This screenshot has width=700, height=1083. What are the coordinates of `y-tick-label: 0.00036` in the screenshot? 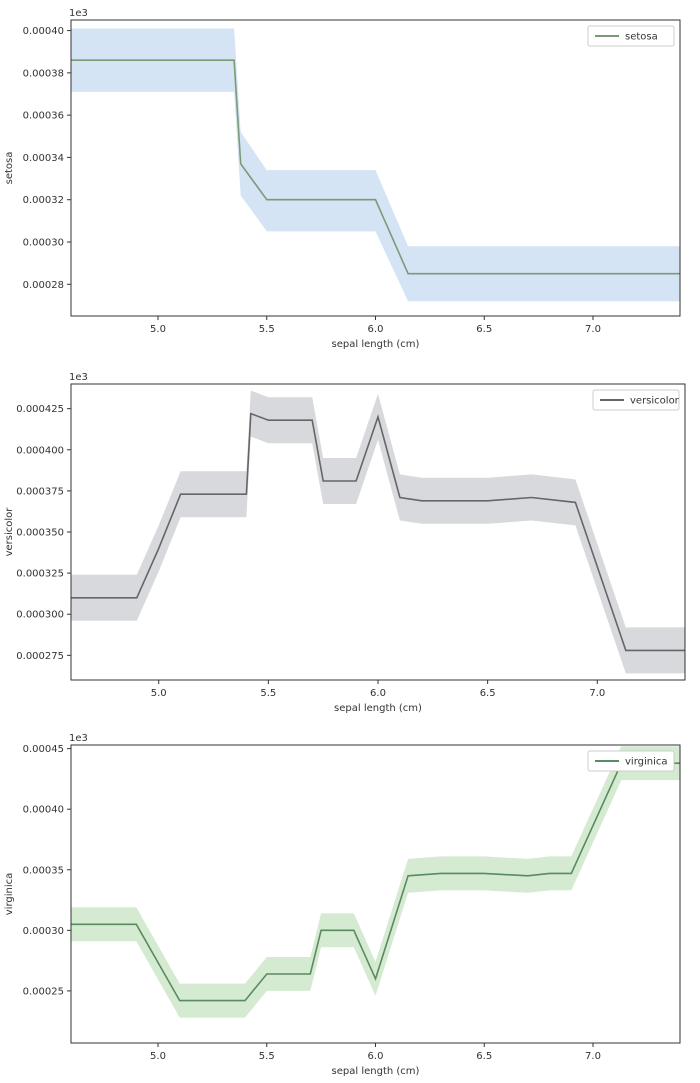 It's located at (43, 116).